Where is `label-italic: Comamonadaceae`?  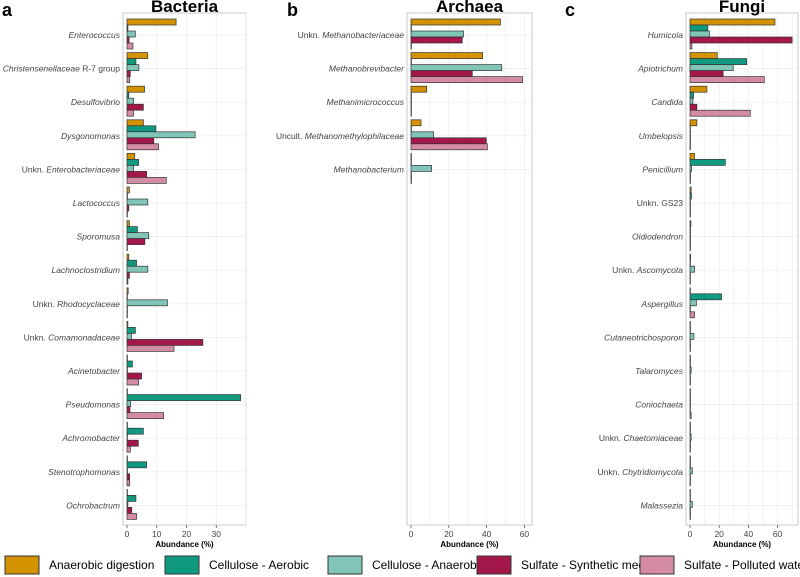 label-italic: Comamonadaceae is located at coordinates (84, 337).